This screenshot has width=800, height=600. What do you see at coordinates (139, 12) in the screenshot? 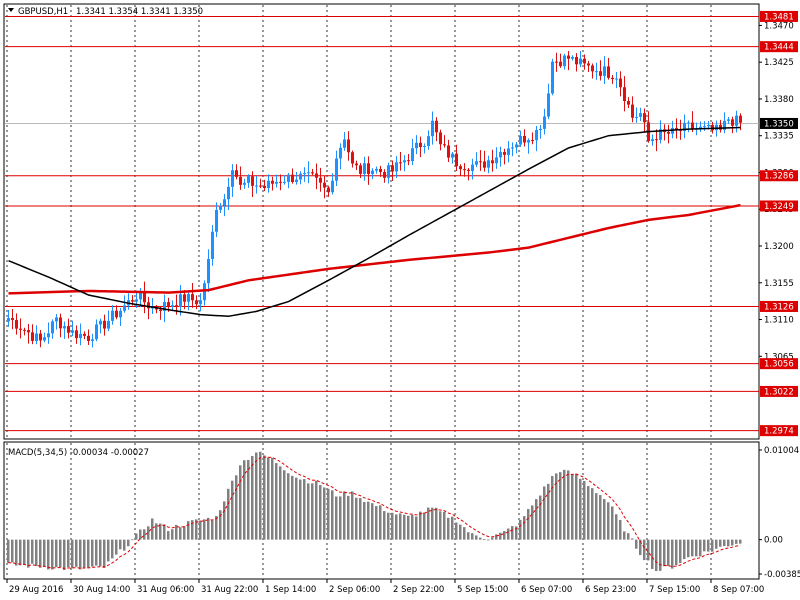
I see `ohlc-values: 1.3341 1.3354 1.3341 1.3350` at bounding box center [139, 12].